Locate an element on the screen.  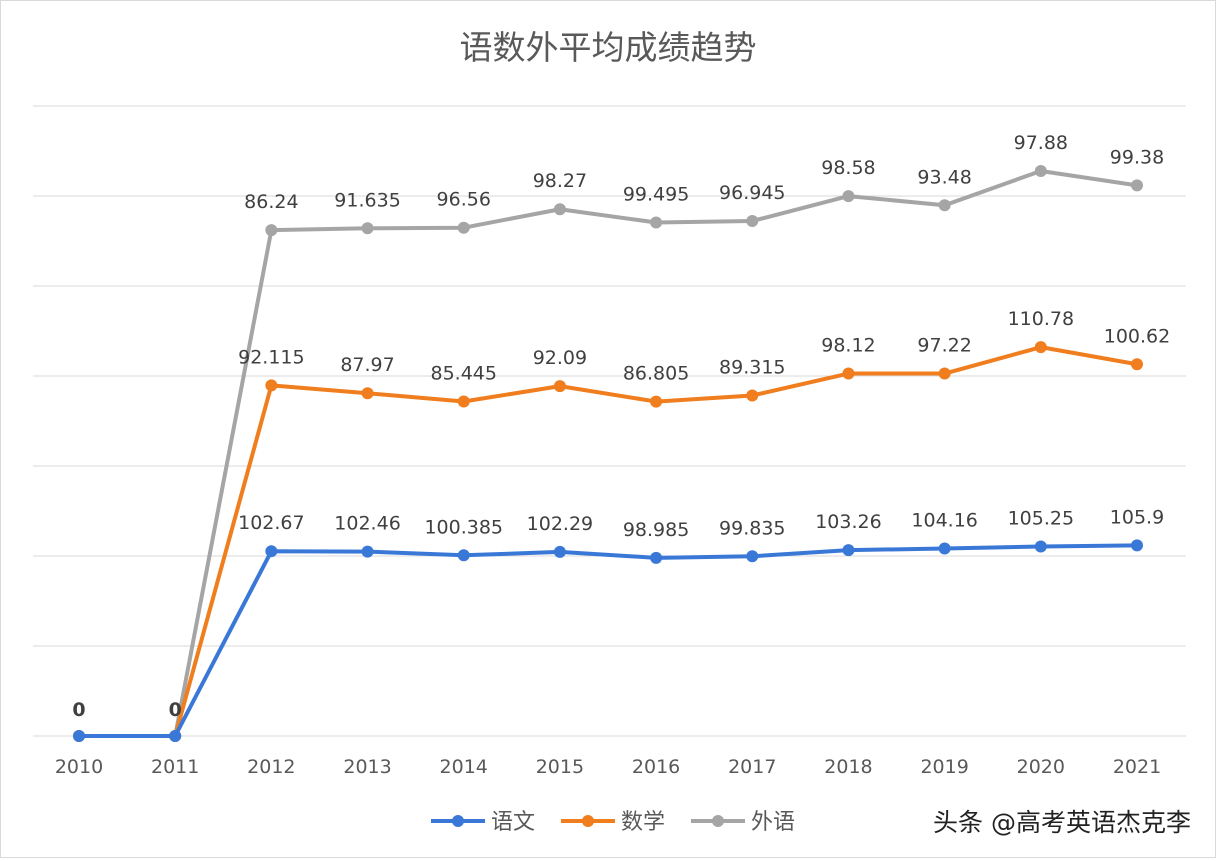
x-tick-label: 2010 is located at coordinates (79, 767).